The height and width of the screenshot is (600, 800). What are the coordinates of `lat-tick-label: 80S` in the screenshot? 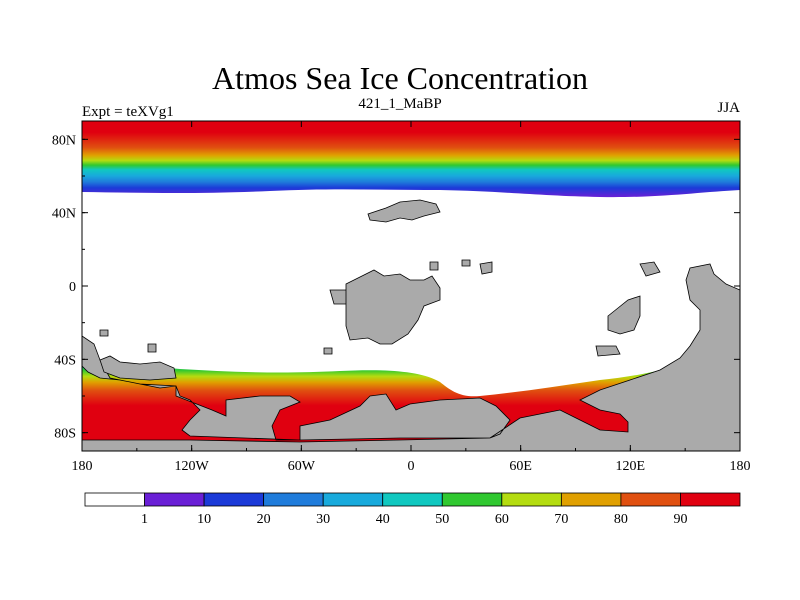 It's located at (65, 434).